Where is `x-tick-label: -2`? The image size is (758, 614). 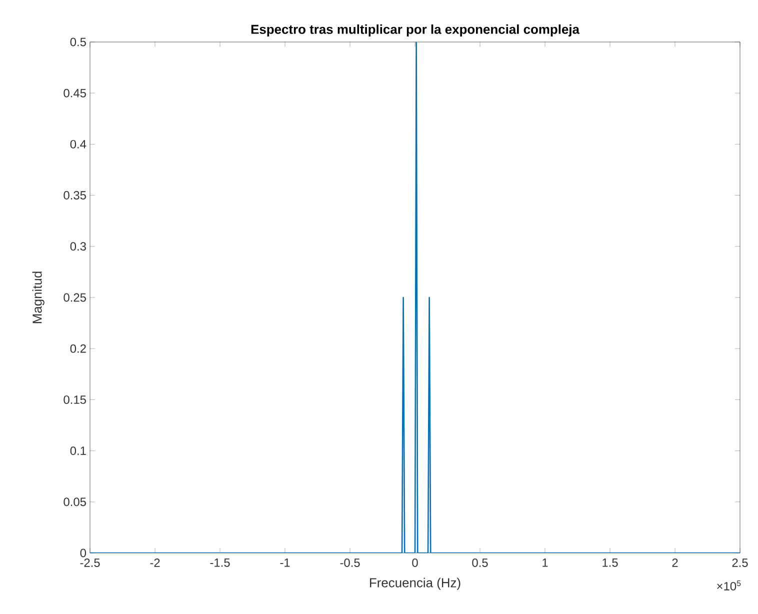 x-tick-label: -2 is located at coordinates (155, 562).